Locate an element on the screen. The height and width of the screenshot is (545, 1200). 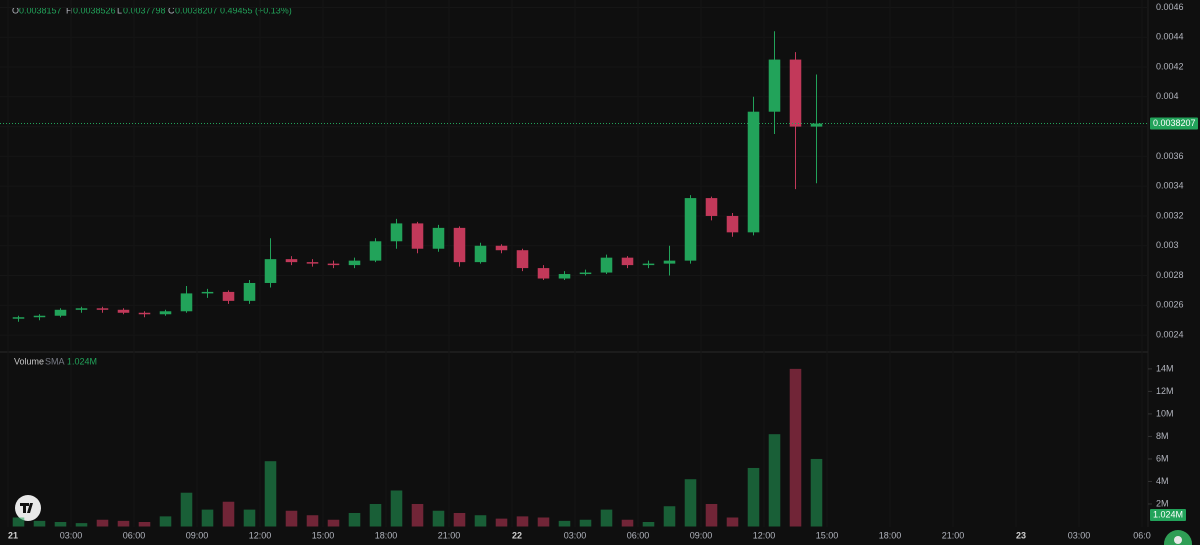
open-value: 0.0038157 is located at coordinates (40, 10).